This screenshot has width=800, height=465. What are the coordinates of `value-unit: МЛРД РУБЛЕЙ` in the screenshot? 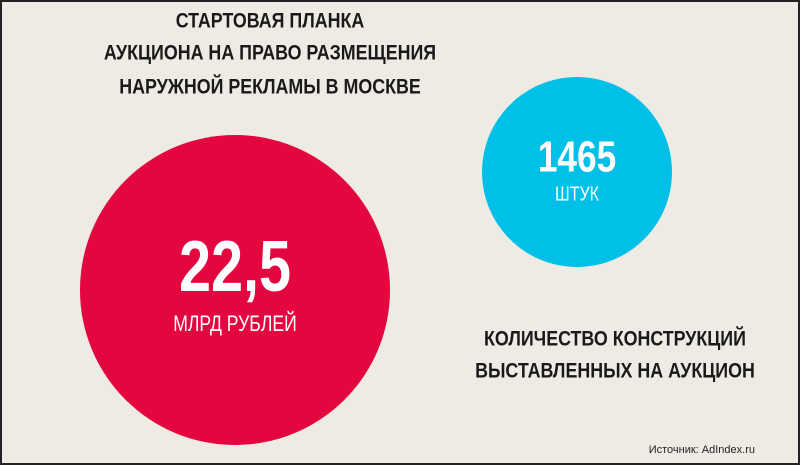 It's located at (235, 323).